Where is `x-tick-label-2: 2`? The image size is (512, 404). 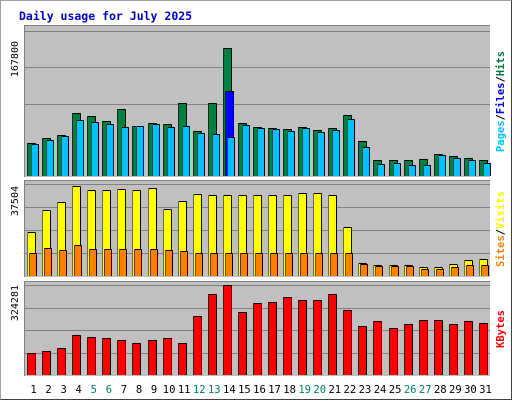 x-tick-label-2: 2 is located at coordinates (48, 390).